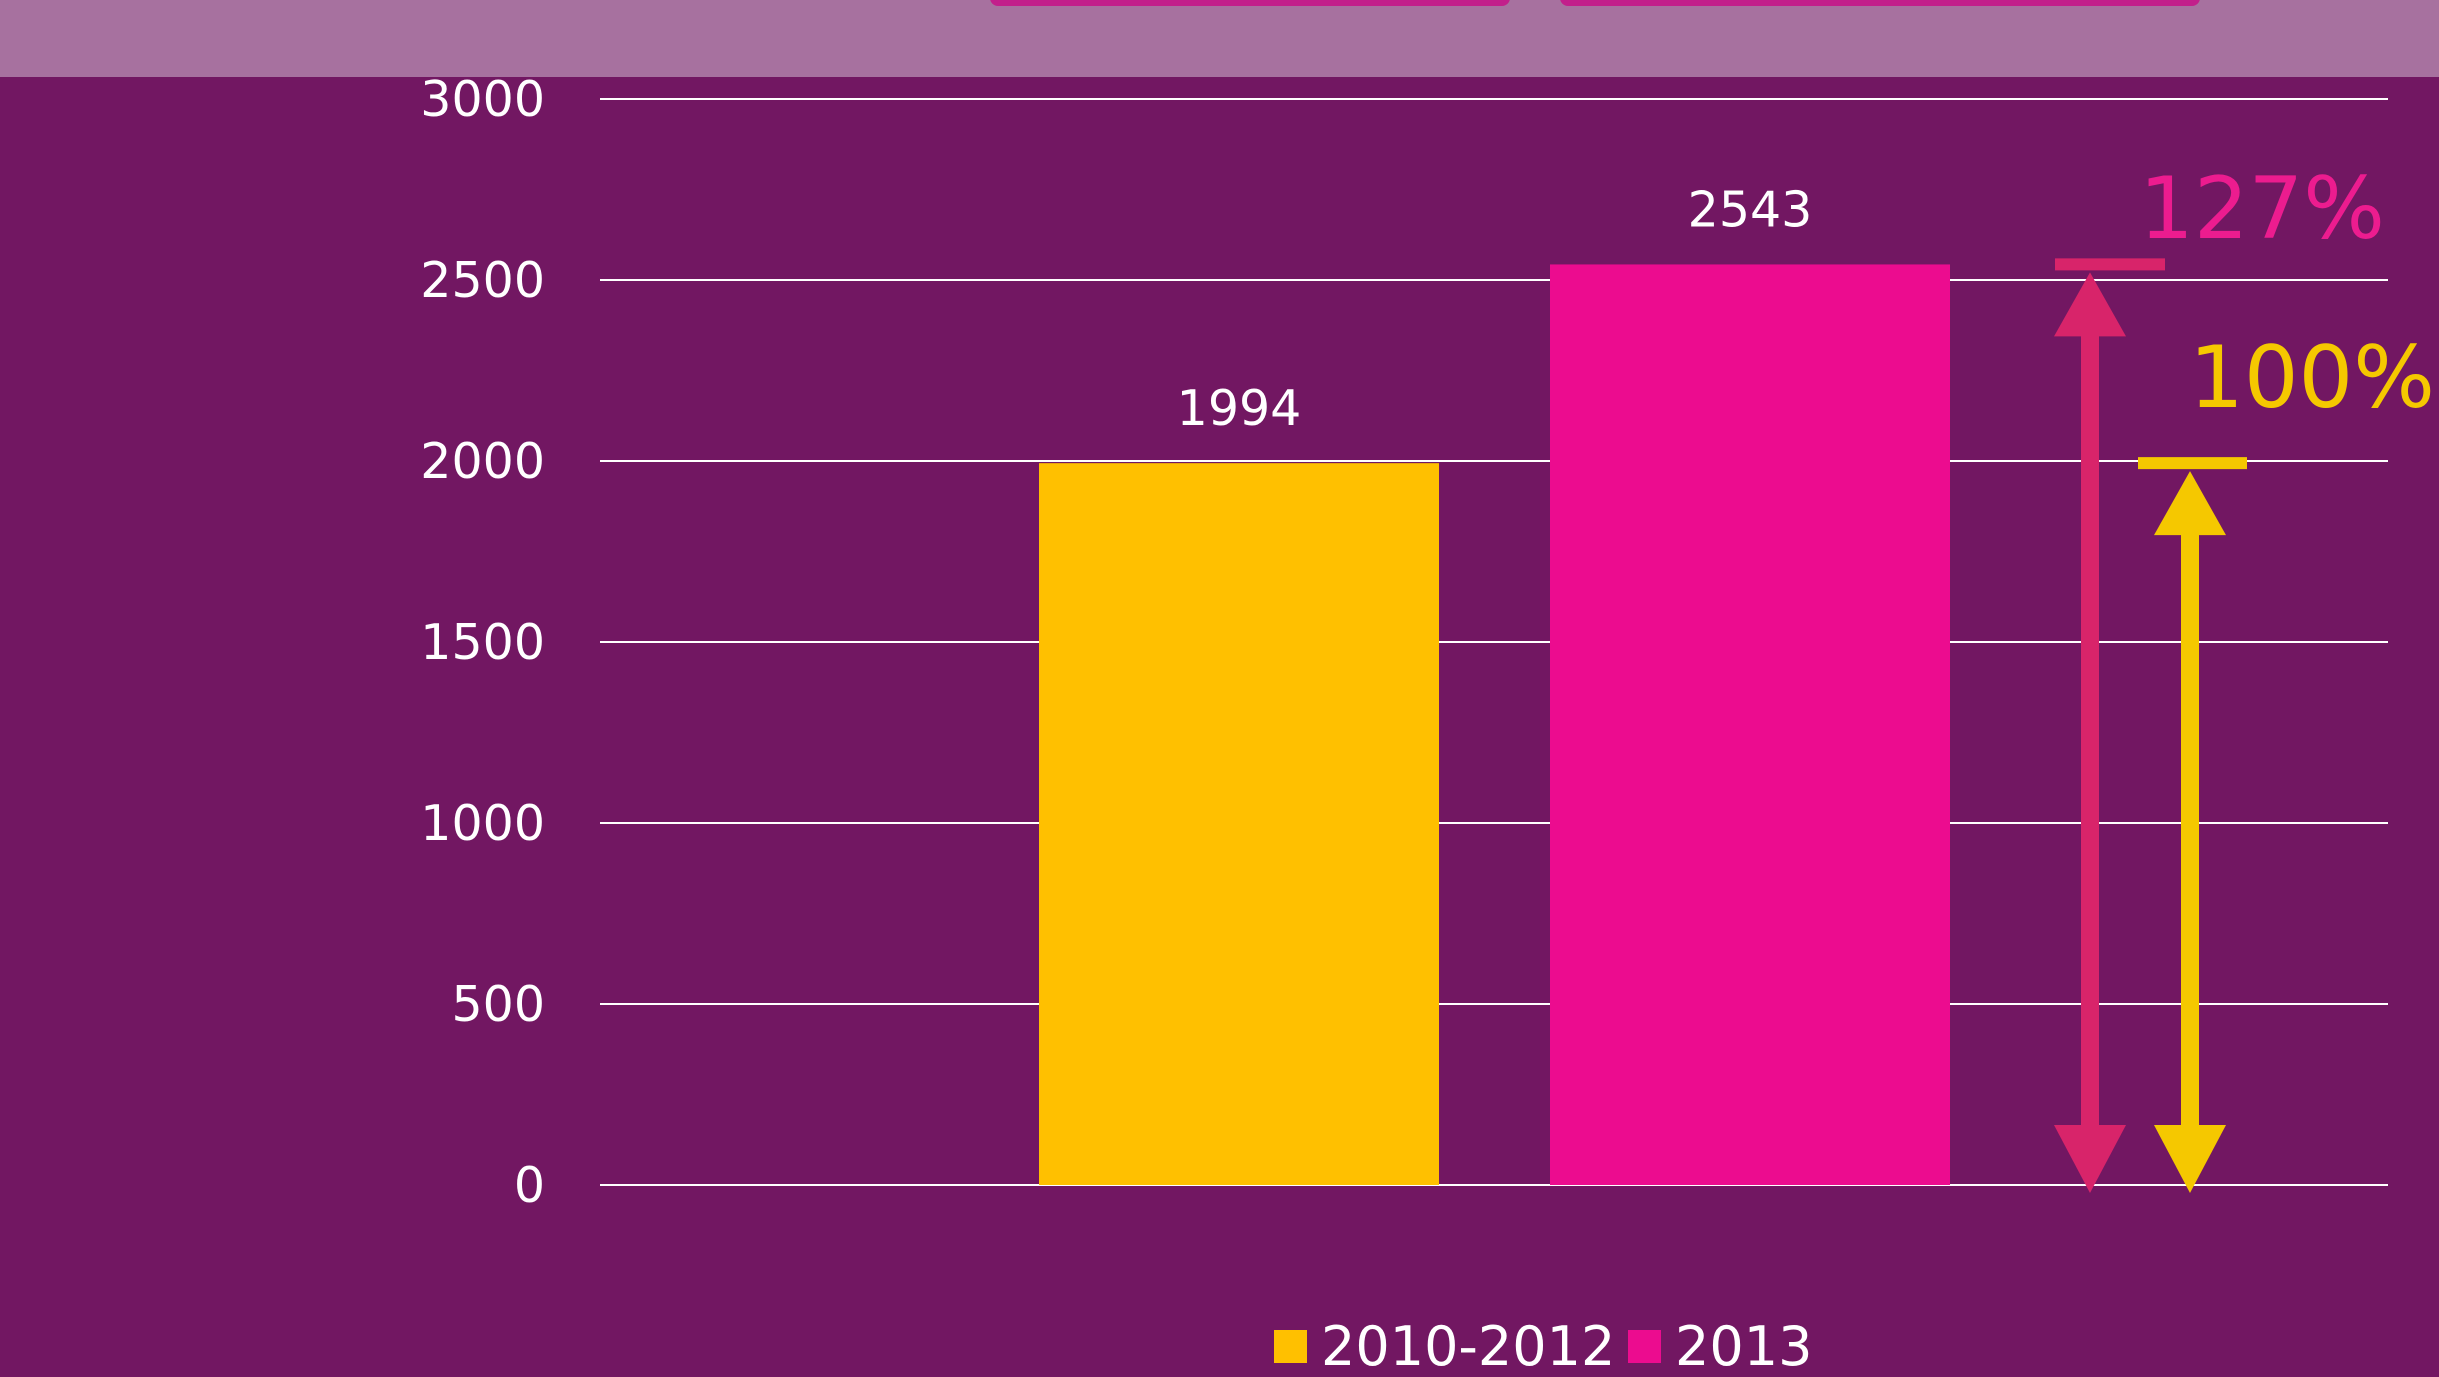 The width and height of the screenshot is (2439, 1377). I want to click on percent-annotation: 100%, so click(2312, 378).